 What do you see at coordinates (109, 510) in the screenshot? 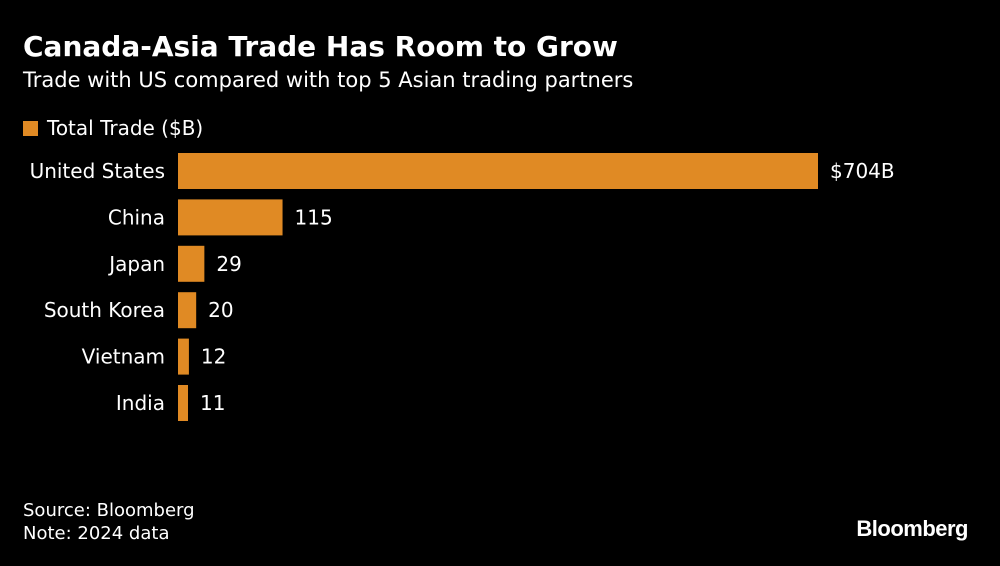
I see `source-note: Source: Bloomberg` at bounding box center [109, 510].